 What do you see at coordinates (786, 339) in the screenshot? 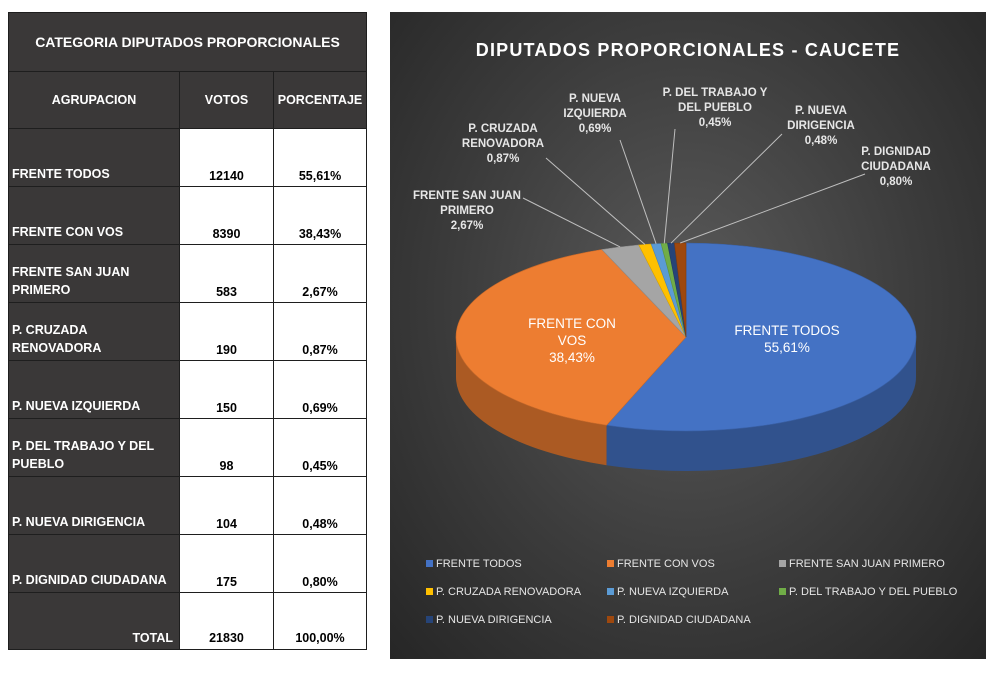
I see `slice-label-0: FRENTE TODOS 55,61%` at bounding box center [786, 339].